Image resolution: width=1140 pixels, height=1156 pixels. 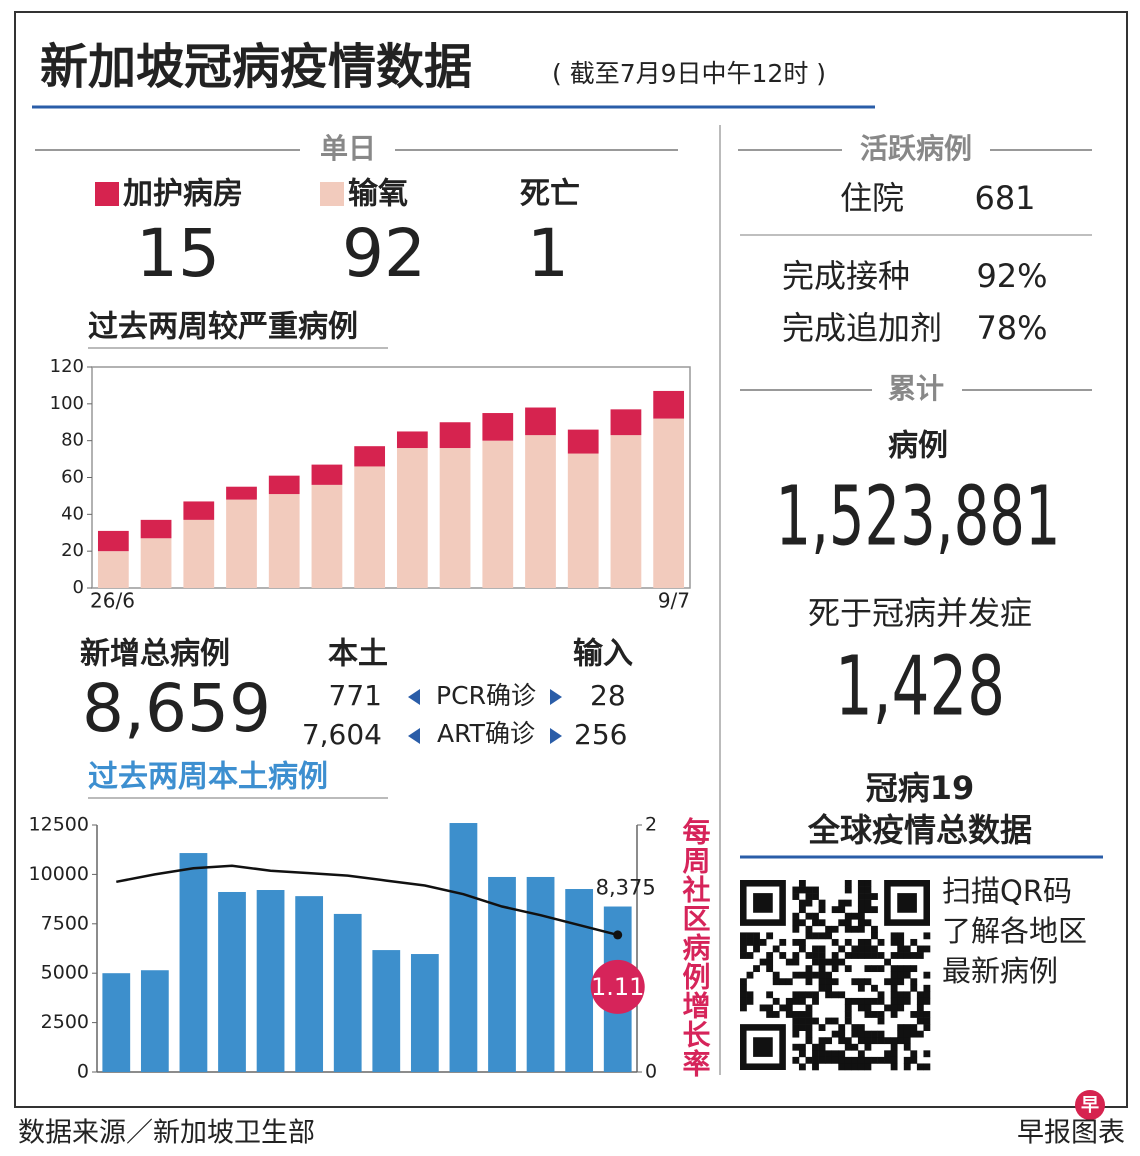 What do you see at coordinates (695, 947) in the screenshot?
I see `y2-axis-label: 每周社区病例增长率` at bounding box center [695, 947].